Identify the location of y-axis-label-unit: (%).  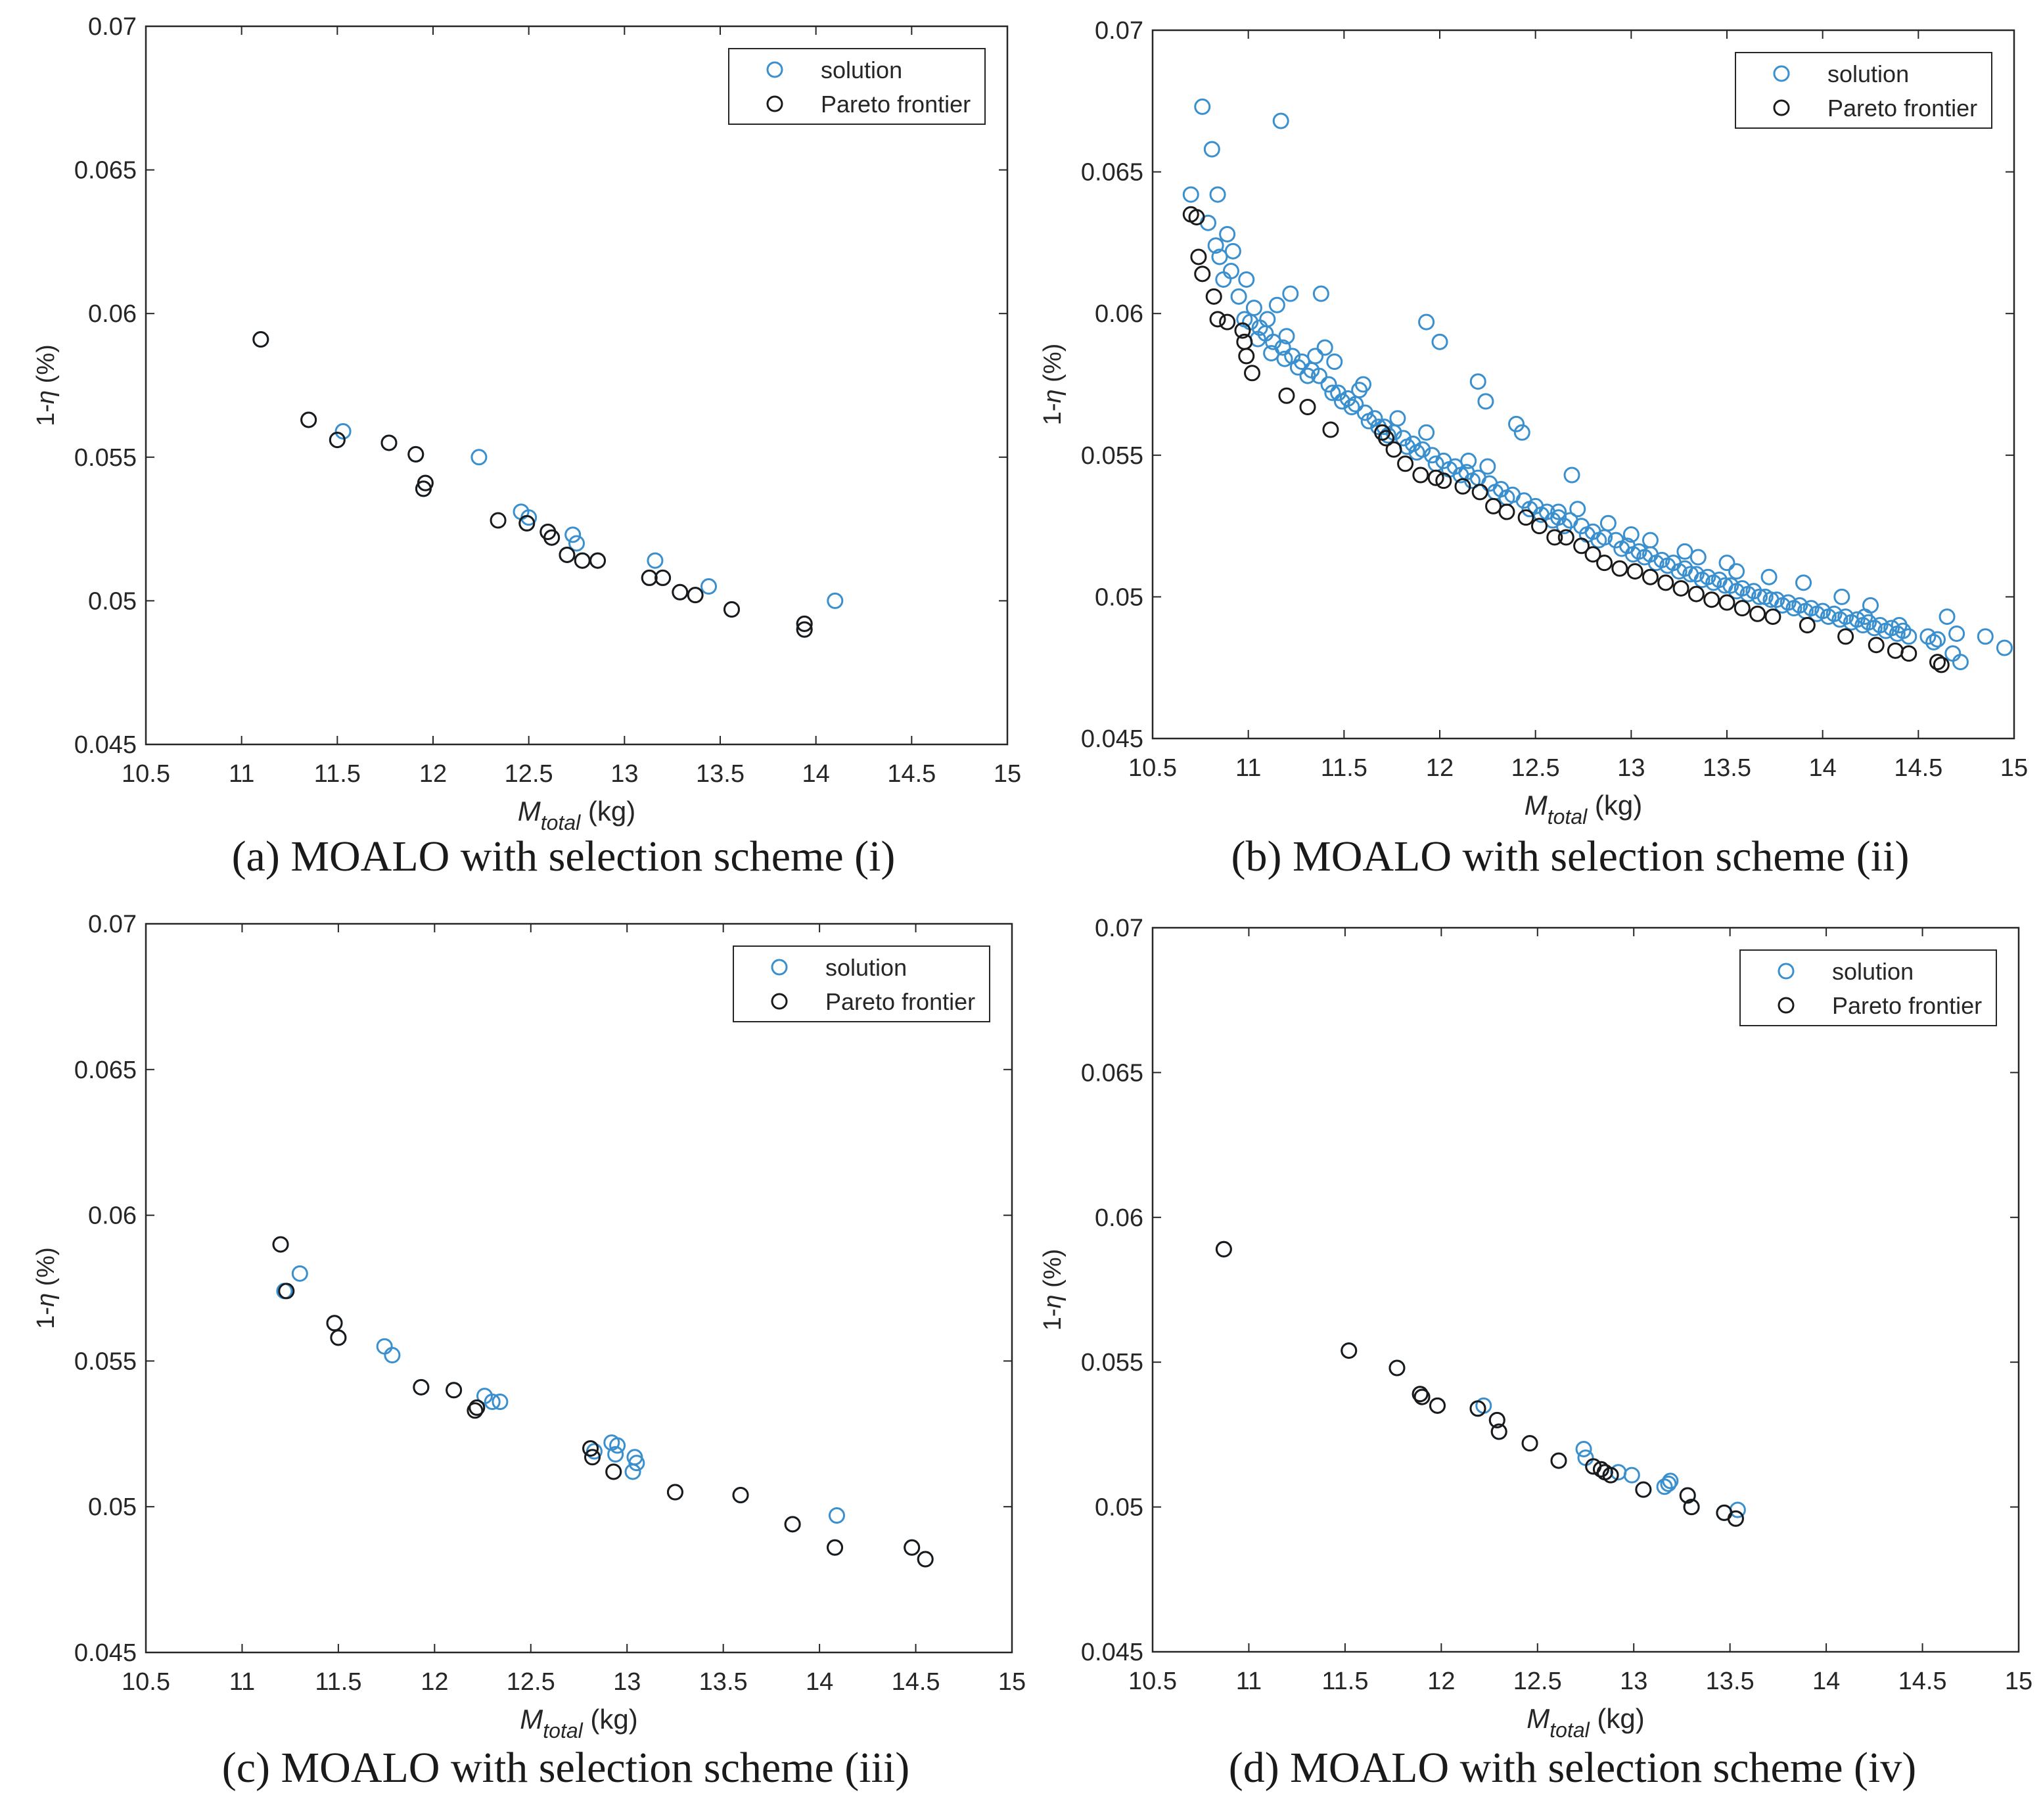
(46, 1270).